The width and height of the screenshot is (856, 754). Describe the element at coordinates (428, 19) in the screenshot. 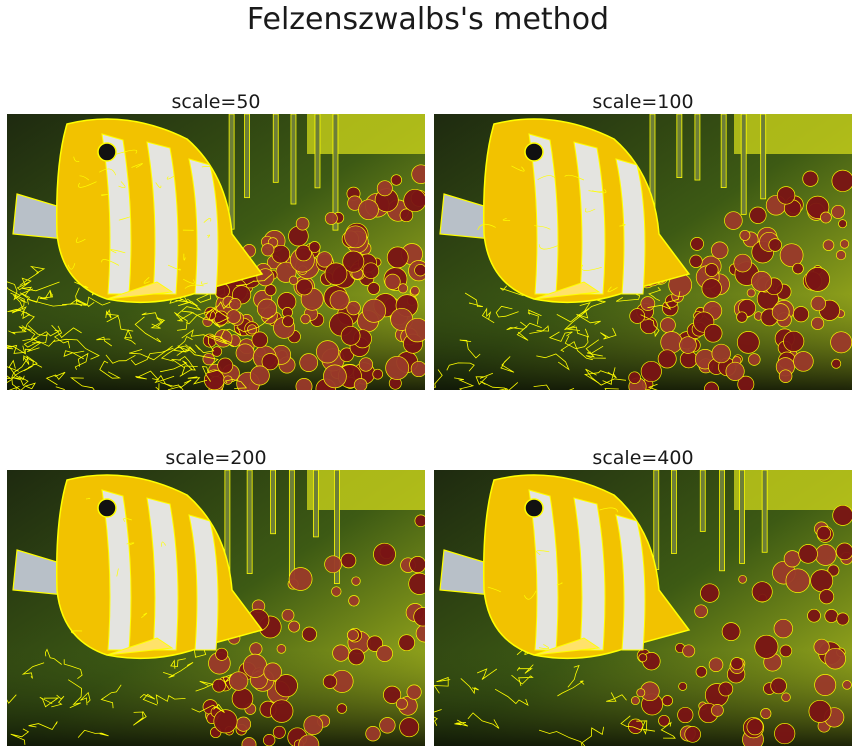

I see `figure-title: Felzenszwalbs's method` at that location.